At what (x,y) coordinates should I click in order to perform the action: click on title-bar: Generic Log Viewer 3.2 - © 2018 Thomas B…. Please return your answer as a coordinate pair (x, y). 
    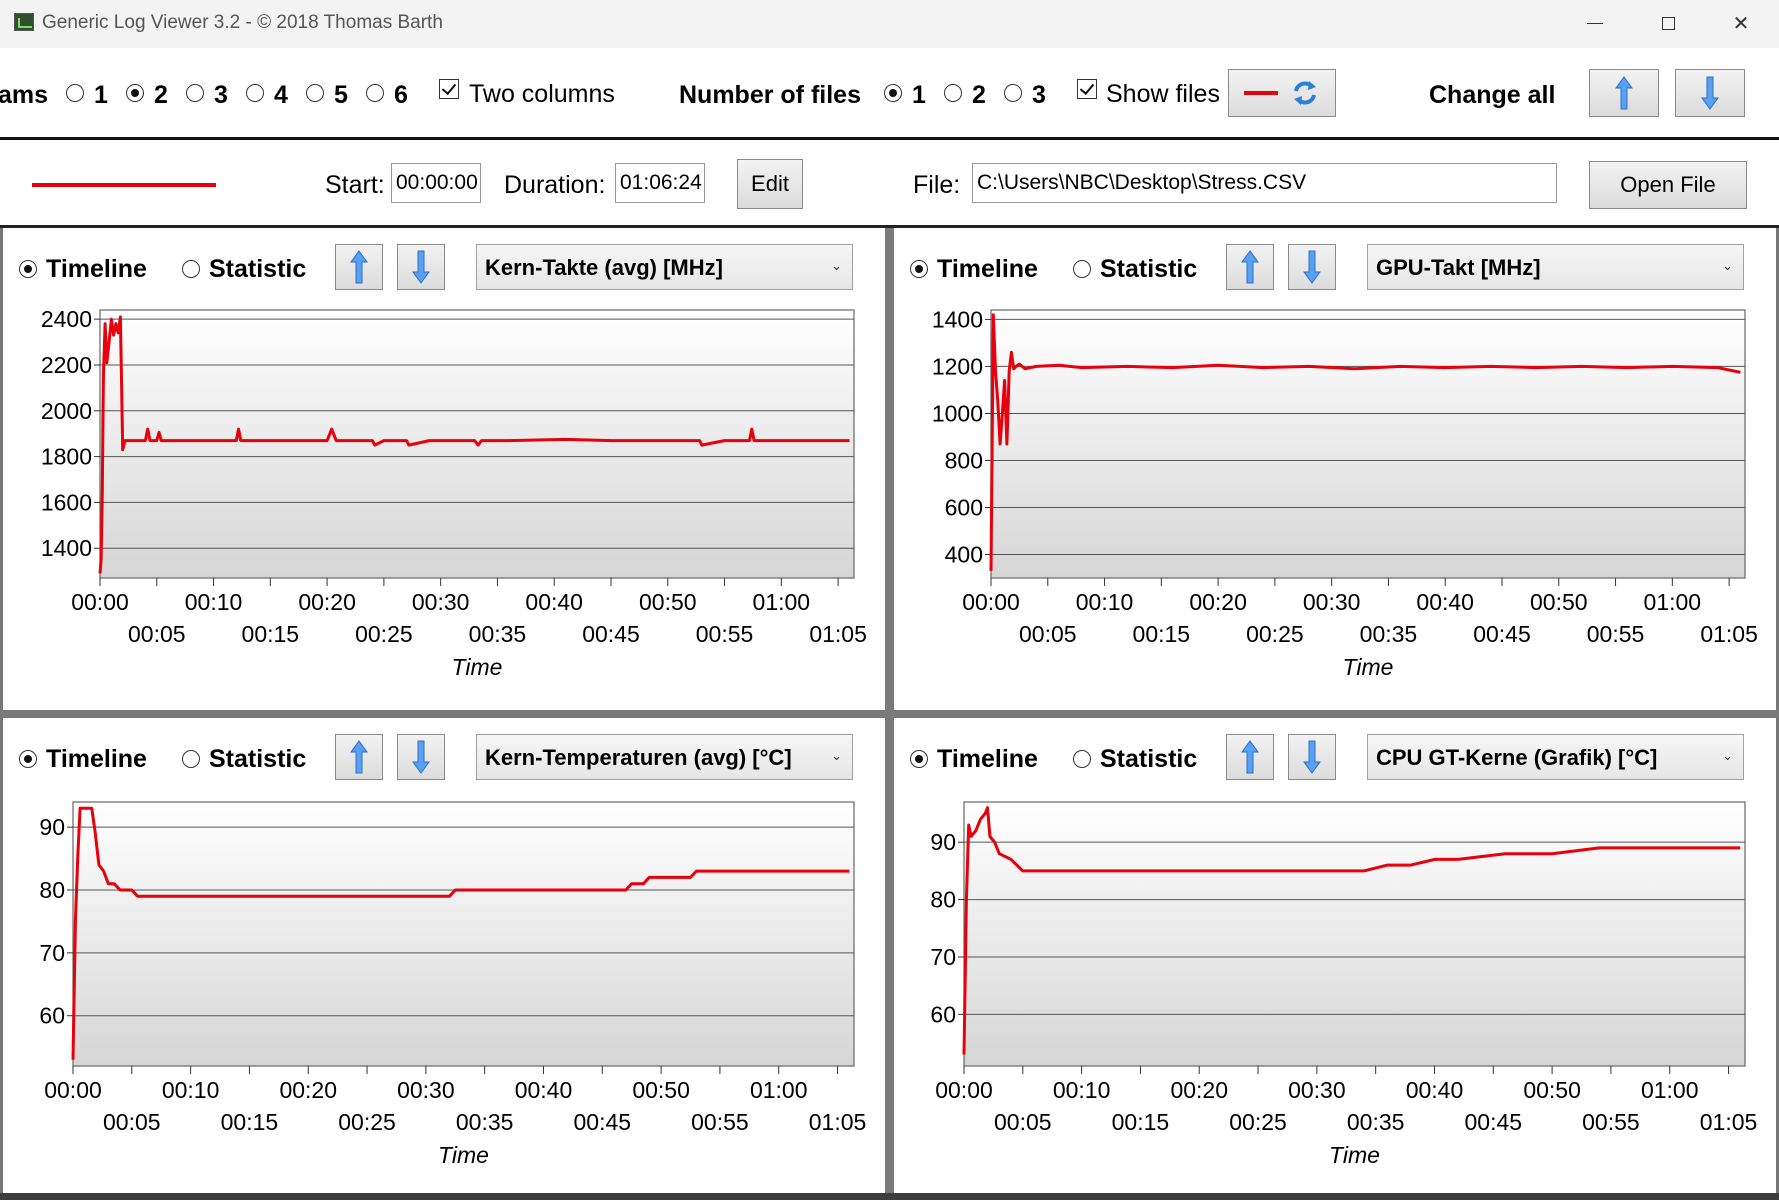
    Looking at the image, I should click on (889, 24).